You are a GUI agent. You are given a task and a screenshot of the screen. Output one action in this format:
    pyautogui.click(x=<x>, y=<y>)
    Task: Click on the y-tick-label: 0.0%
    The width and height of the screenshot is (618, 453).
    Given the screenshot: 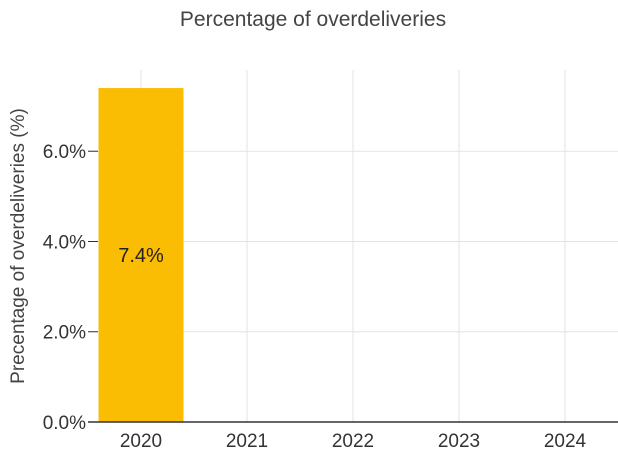 What is the action you would take?
    pyautogui.click(x=64, y=423)
    